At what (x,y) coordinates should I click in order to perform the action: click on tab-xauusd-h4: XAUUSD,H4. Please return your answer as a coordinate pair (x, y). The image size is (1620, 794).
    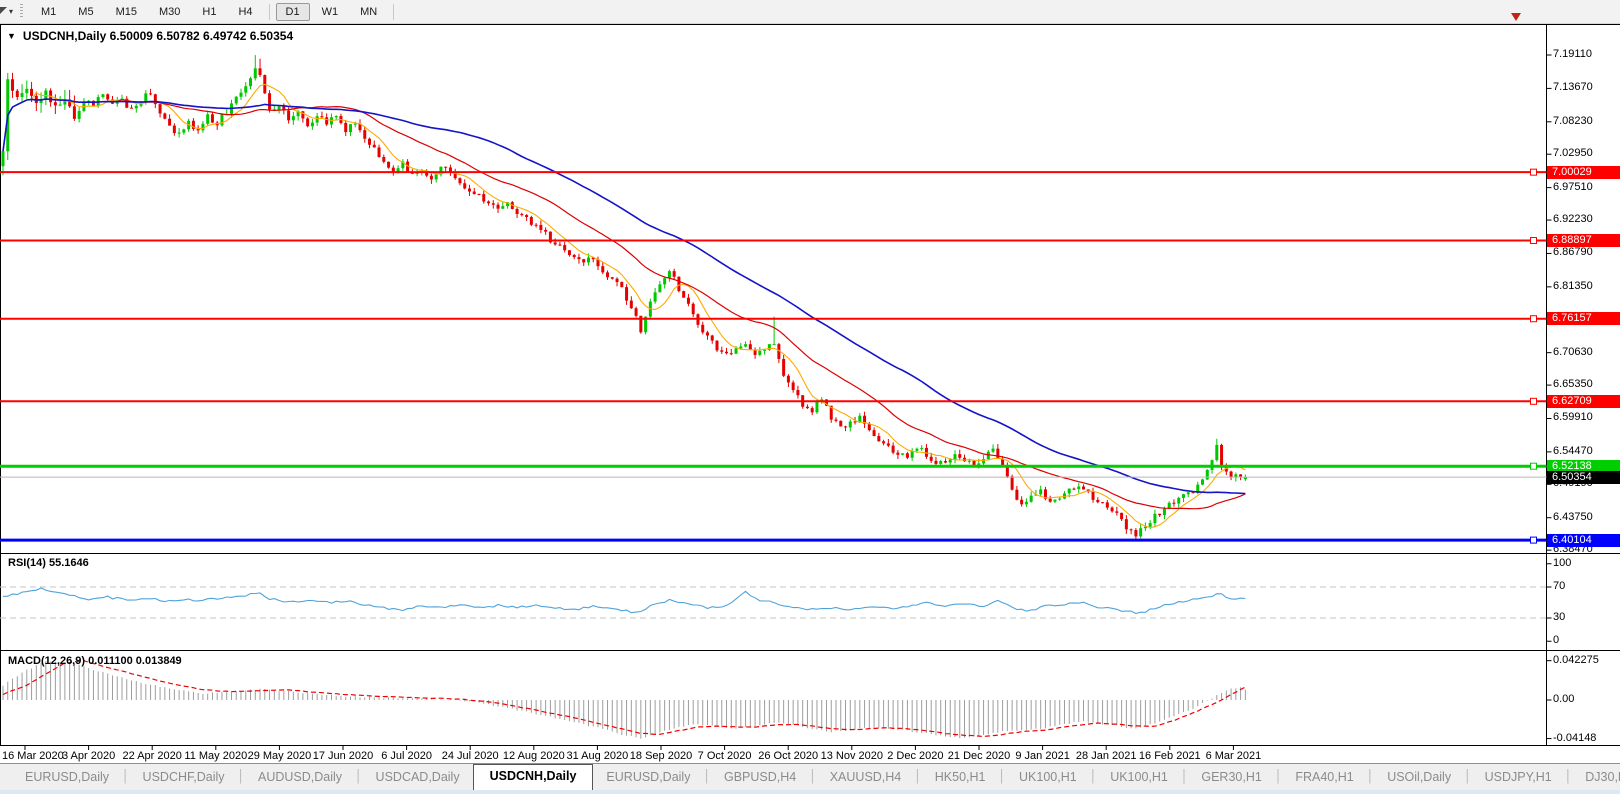
    Looking at the image, I should click on (865, 777).